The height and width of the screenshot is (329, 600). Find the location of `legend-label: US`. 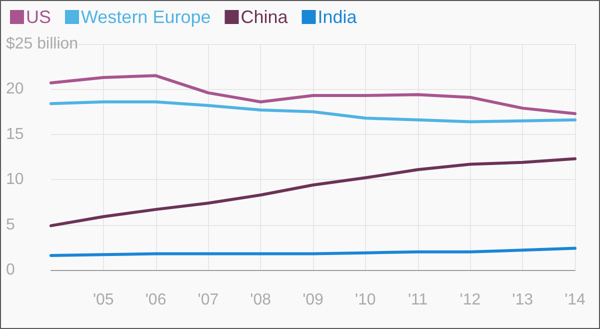

legend-label: US is located at coordinates (39, 17).